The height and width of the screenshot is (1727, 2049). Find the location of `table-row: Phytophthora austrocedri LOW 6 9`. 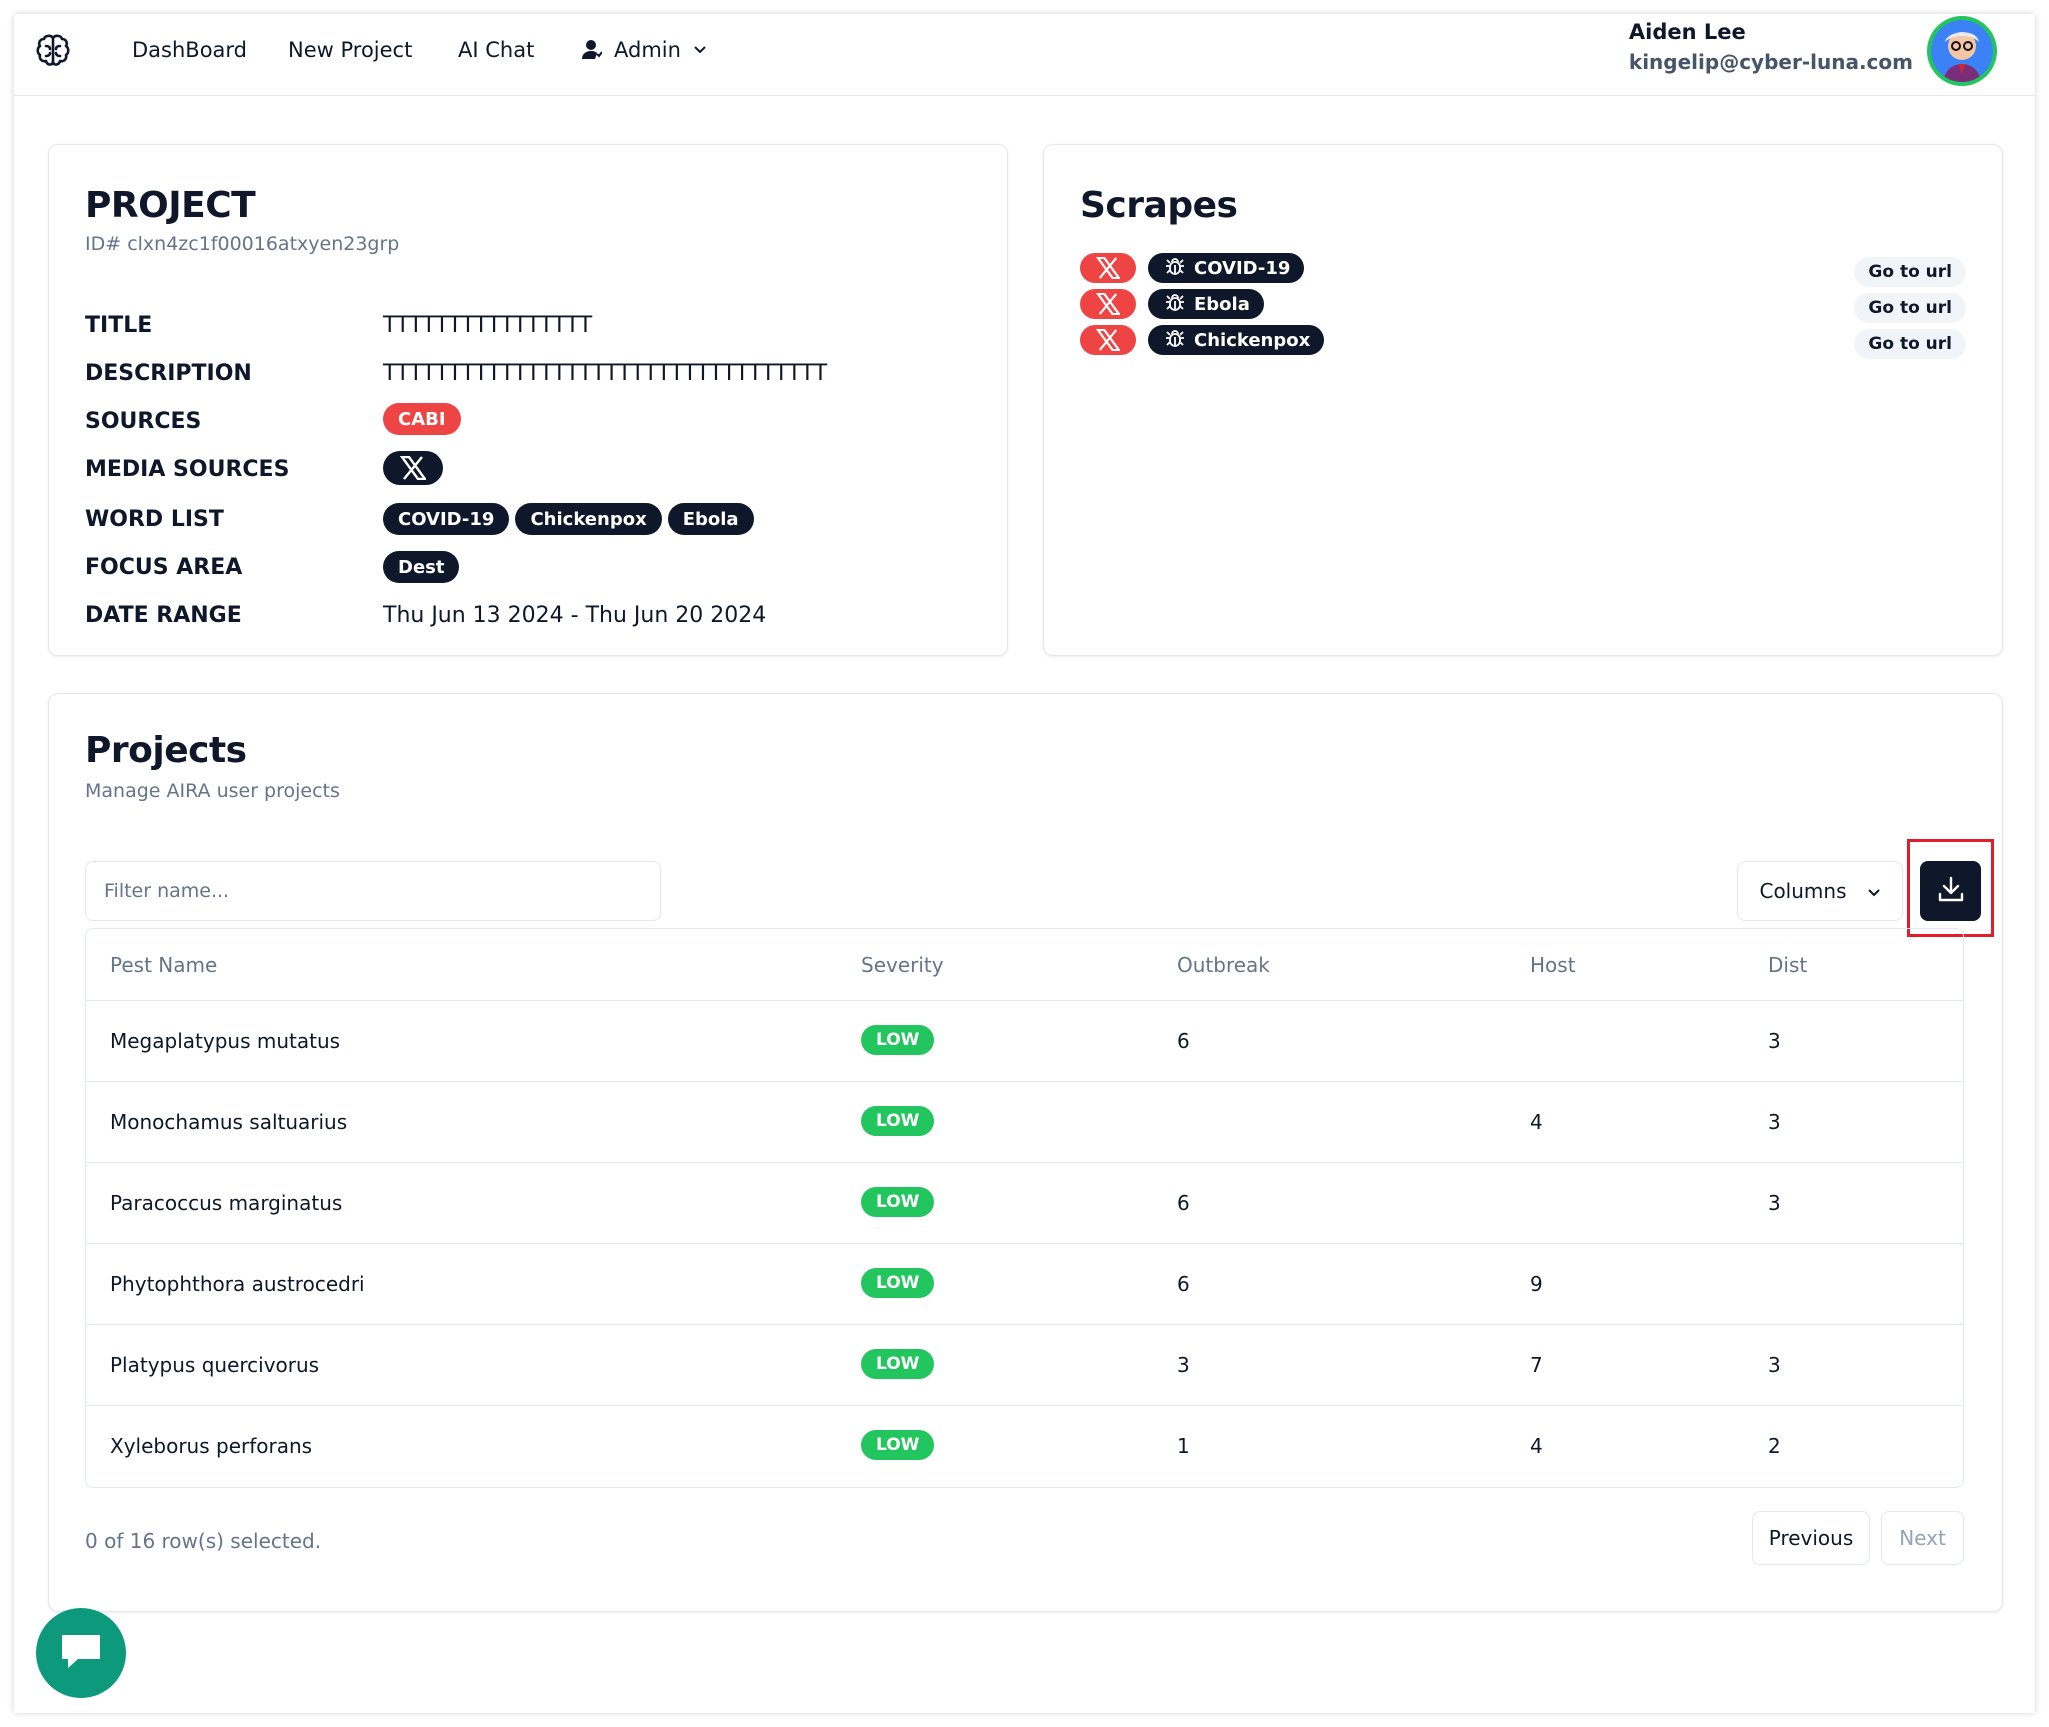

table-row: Phytophthora austrocedri LOW 6 9 is located at coordinates (1024, 1284).